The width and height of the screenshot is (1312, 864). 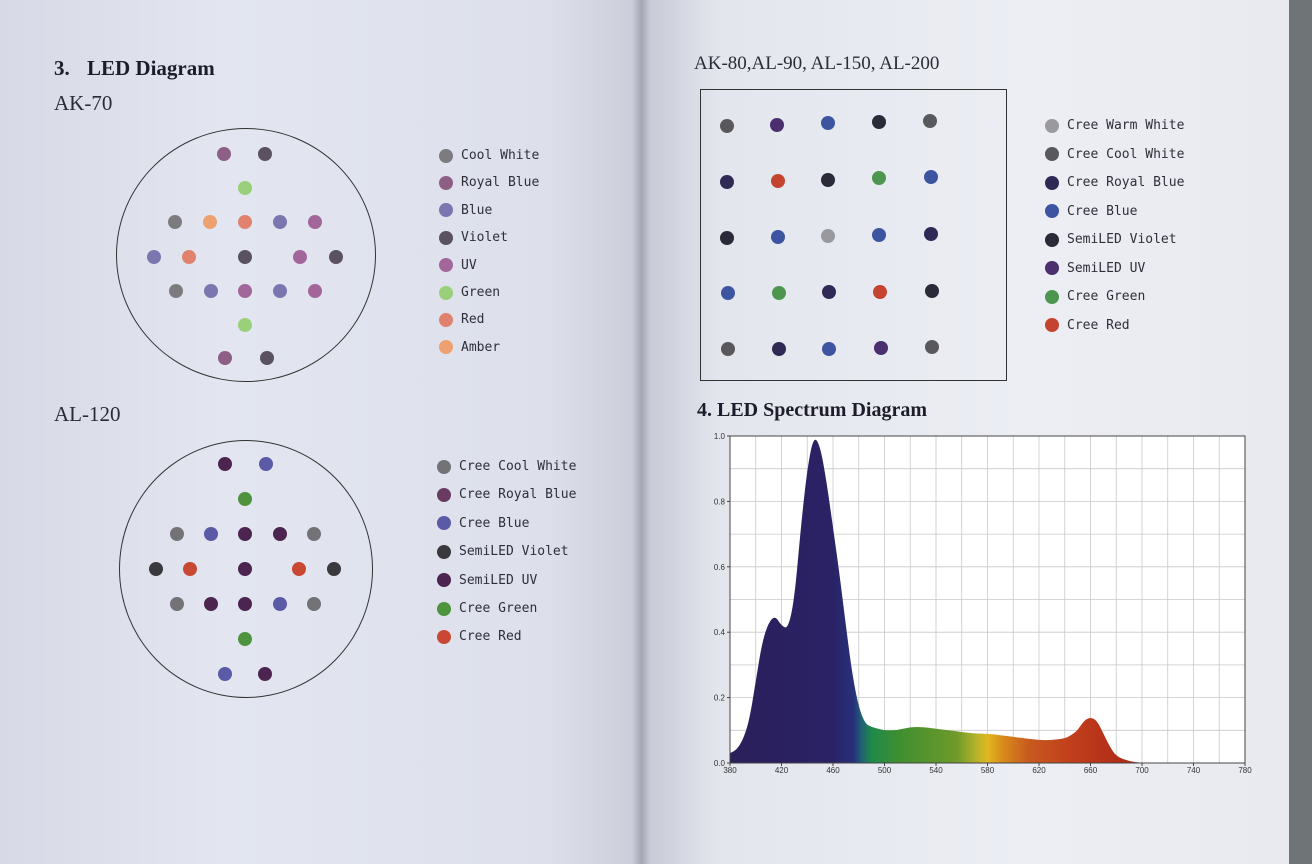 What do you see at coordinates (487, 608) in the screenshot?
I see `al120-legend-item: Cree Green` at bounding box center [487, 608].